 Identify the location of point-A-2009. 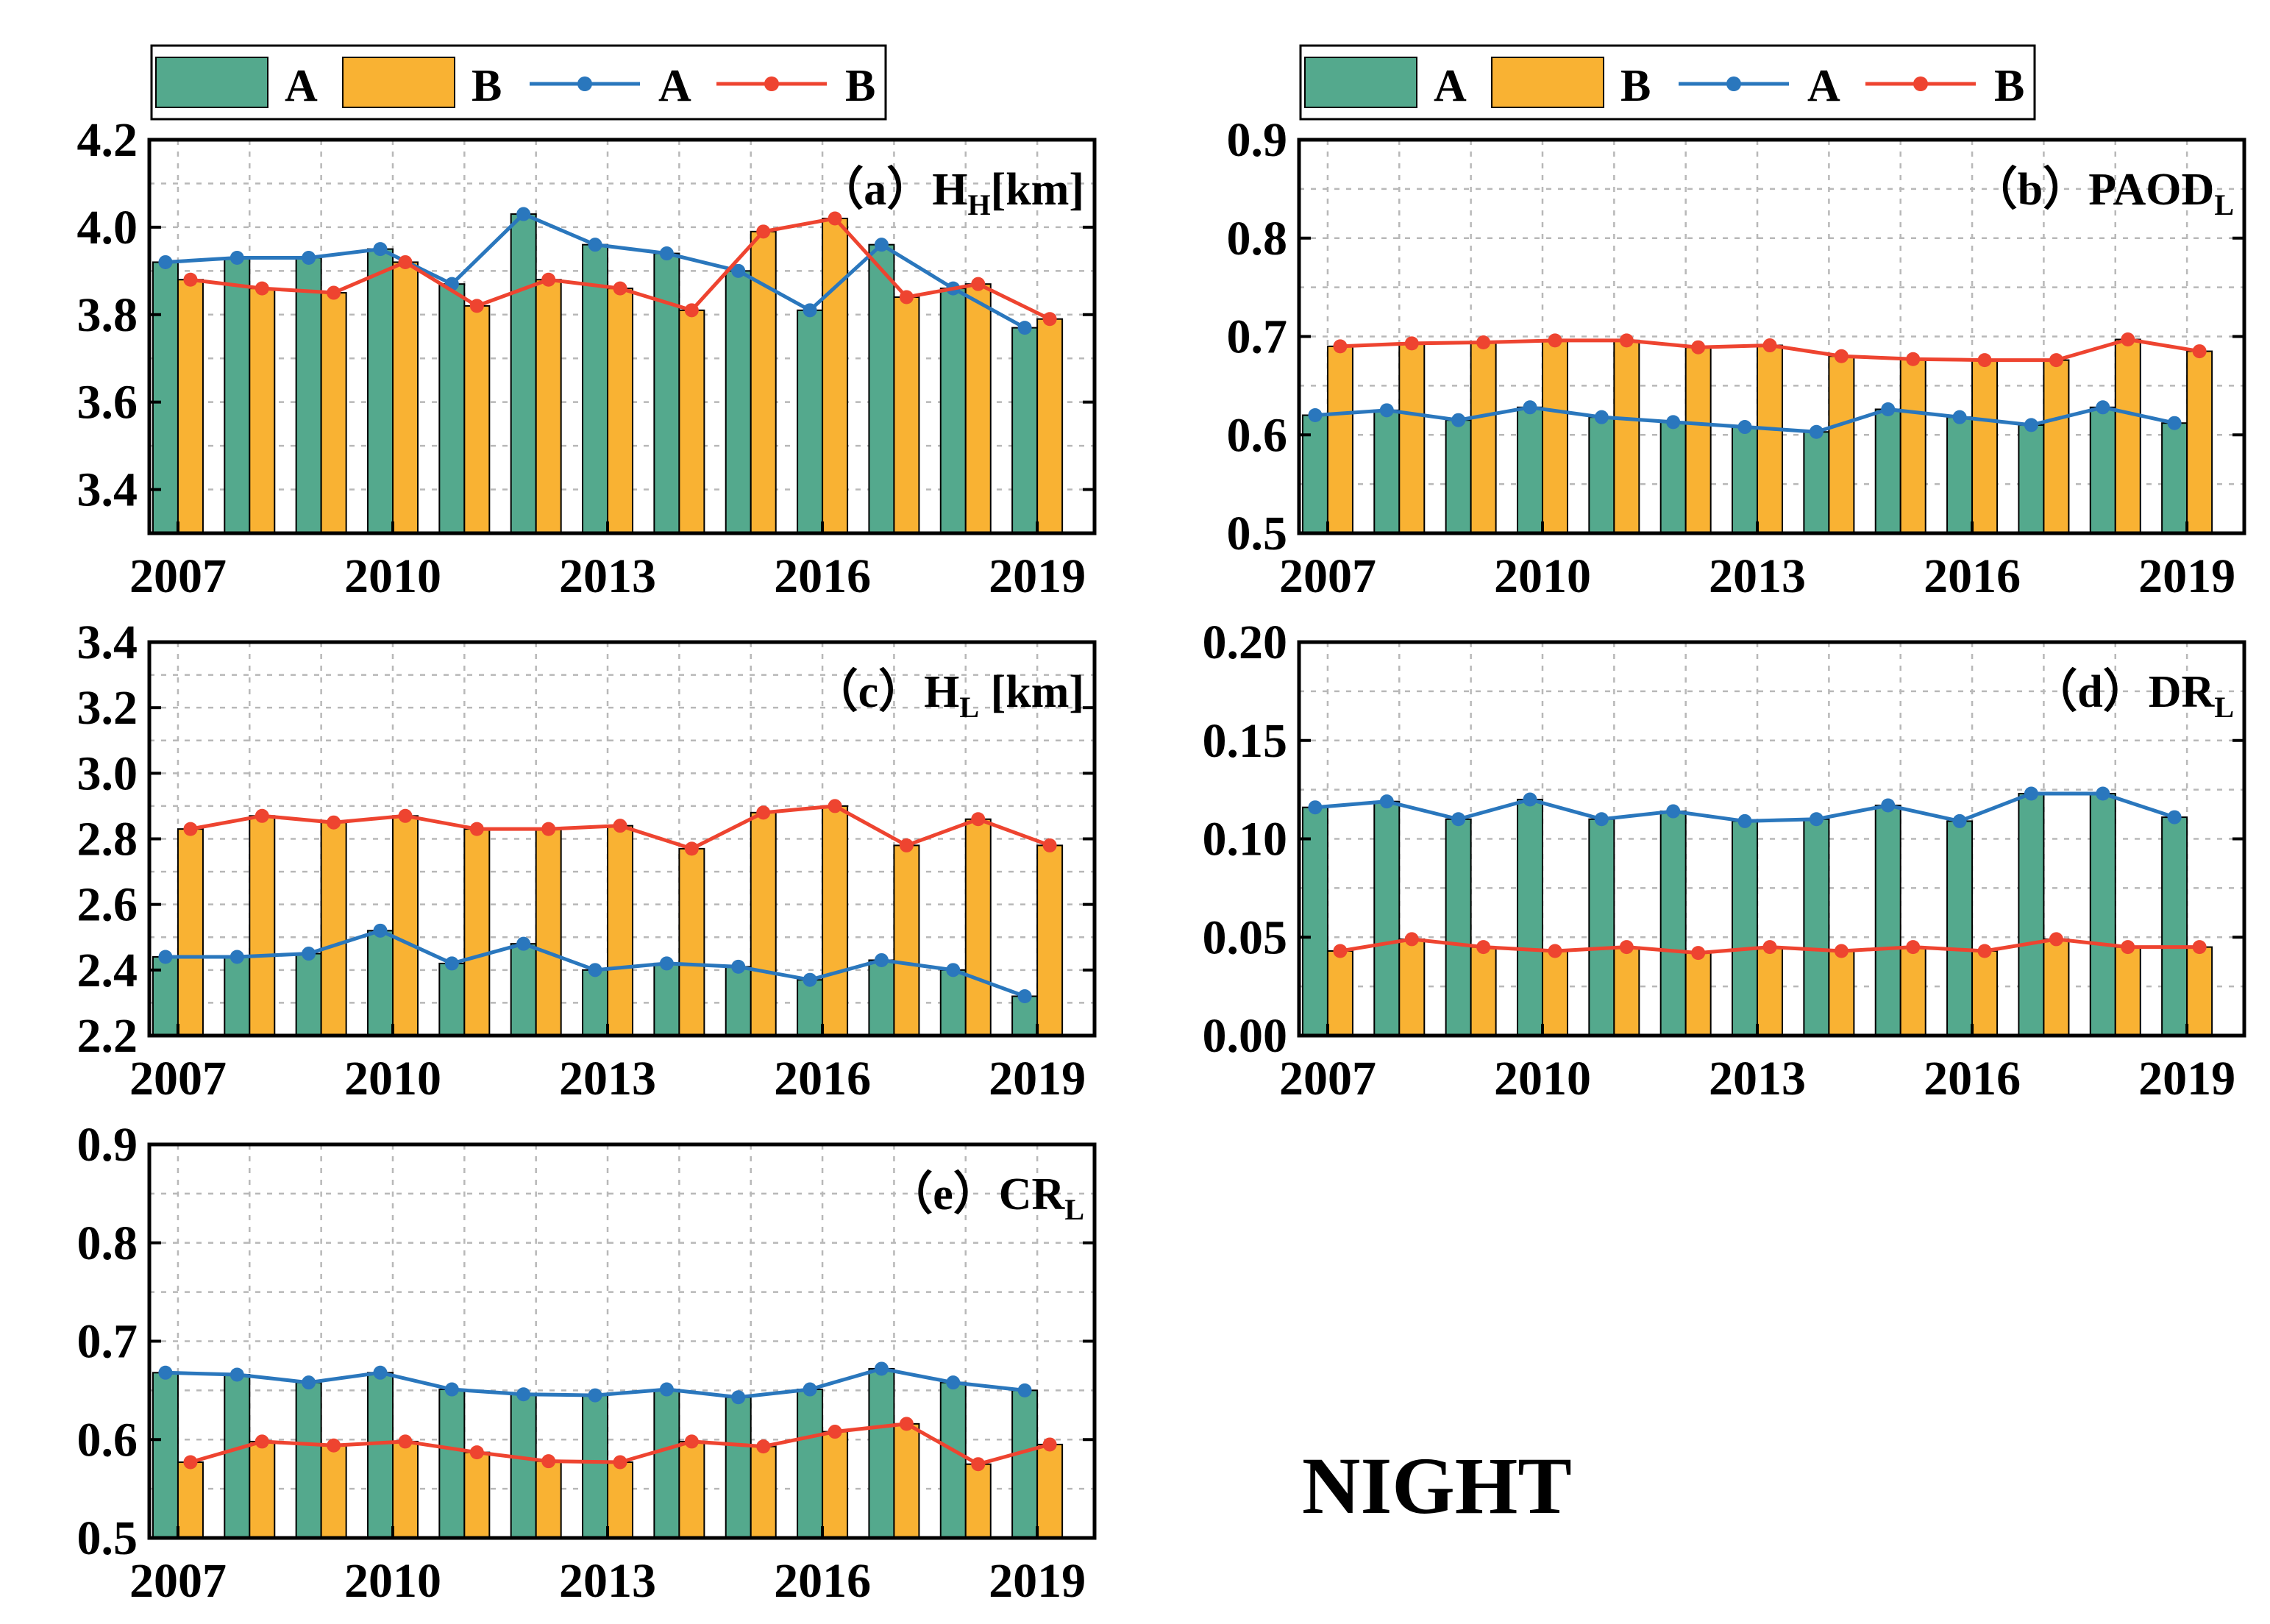
(1458, 420).